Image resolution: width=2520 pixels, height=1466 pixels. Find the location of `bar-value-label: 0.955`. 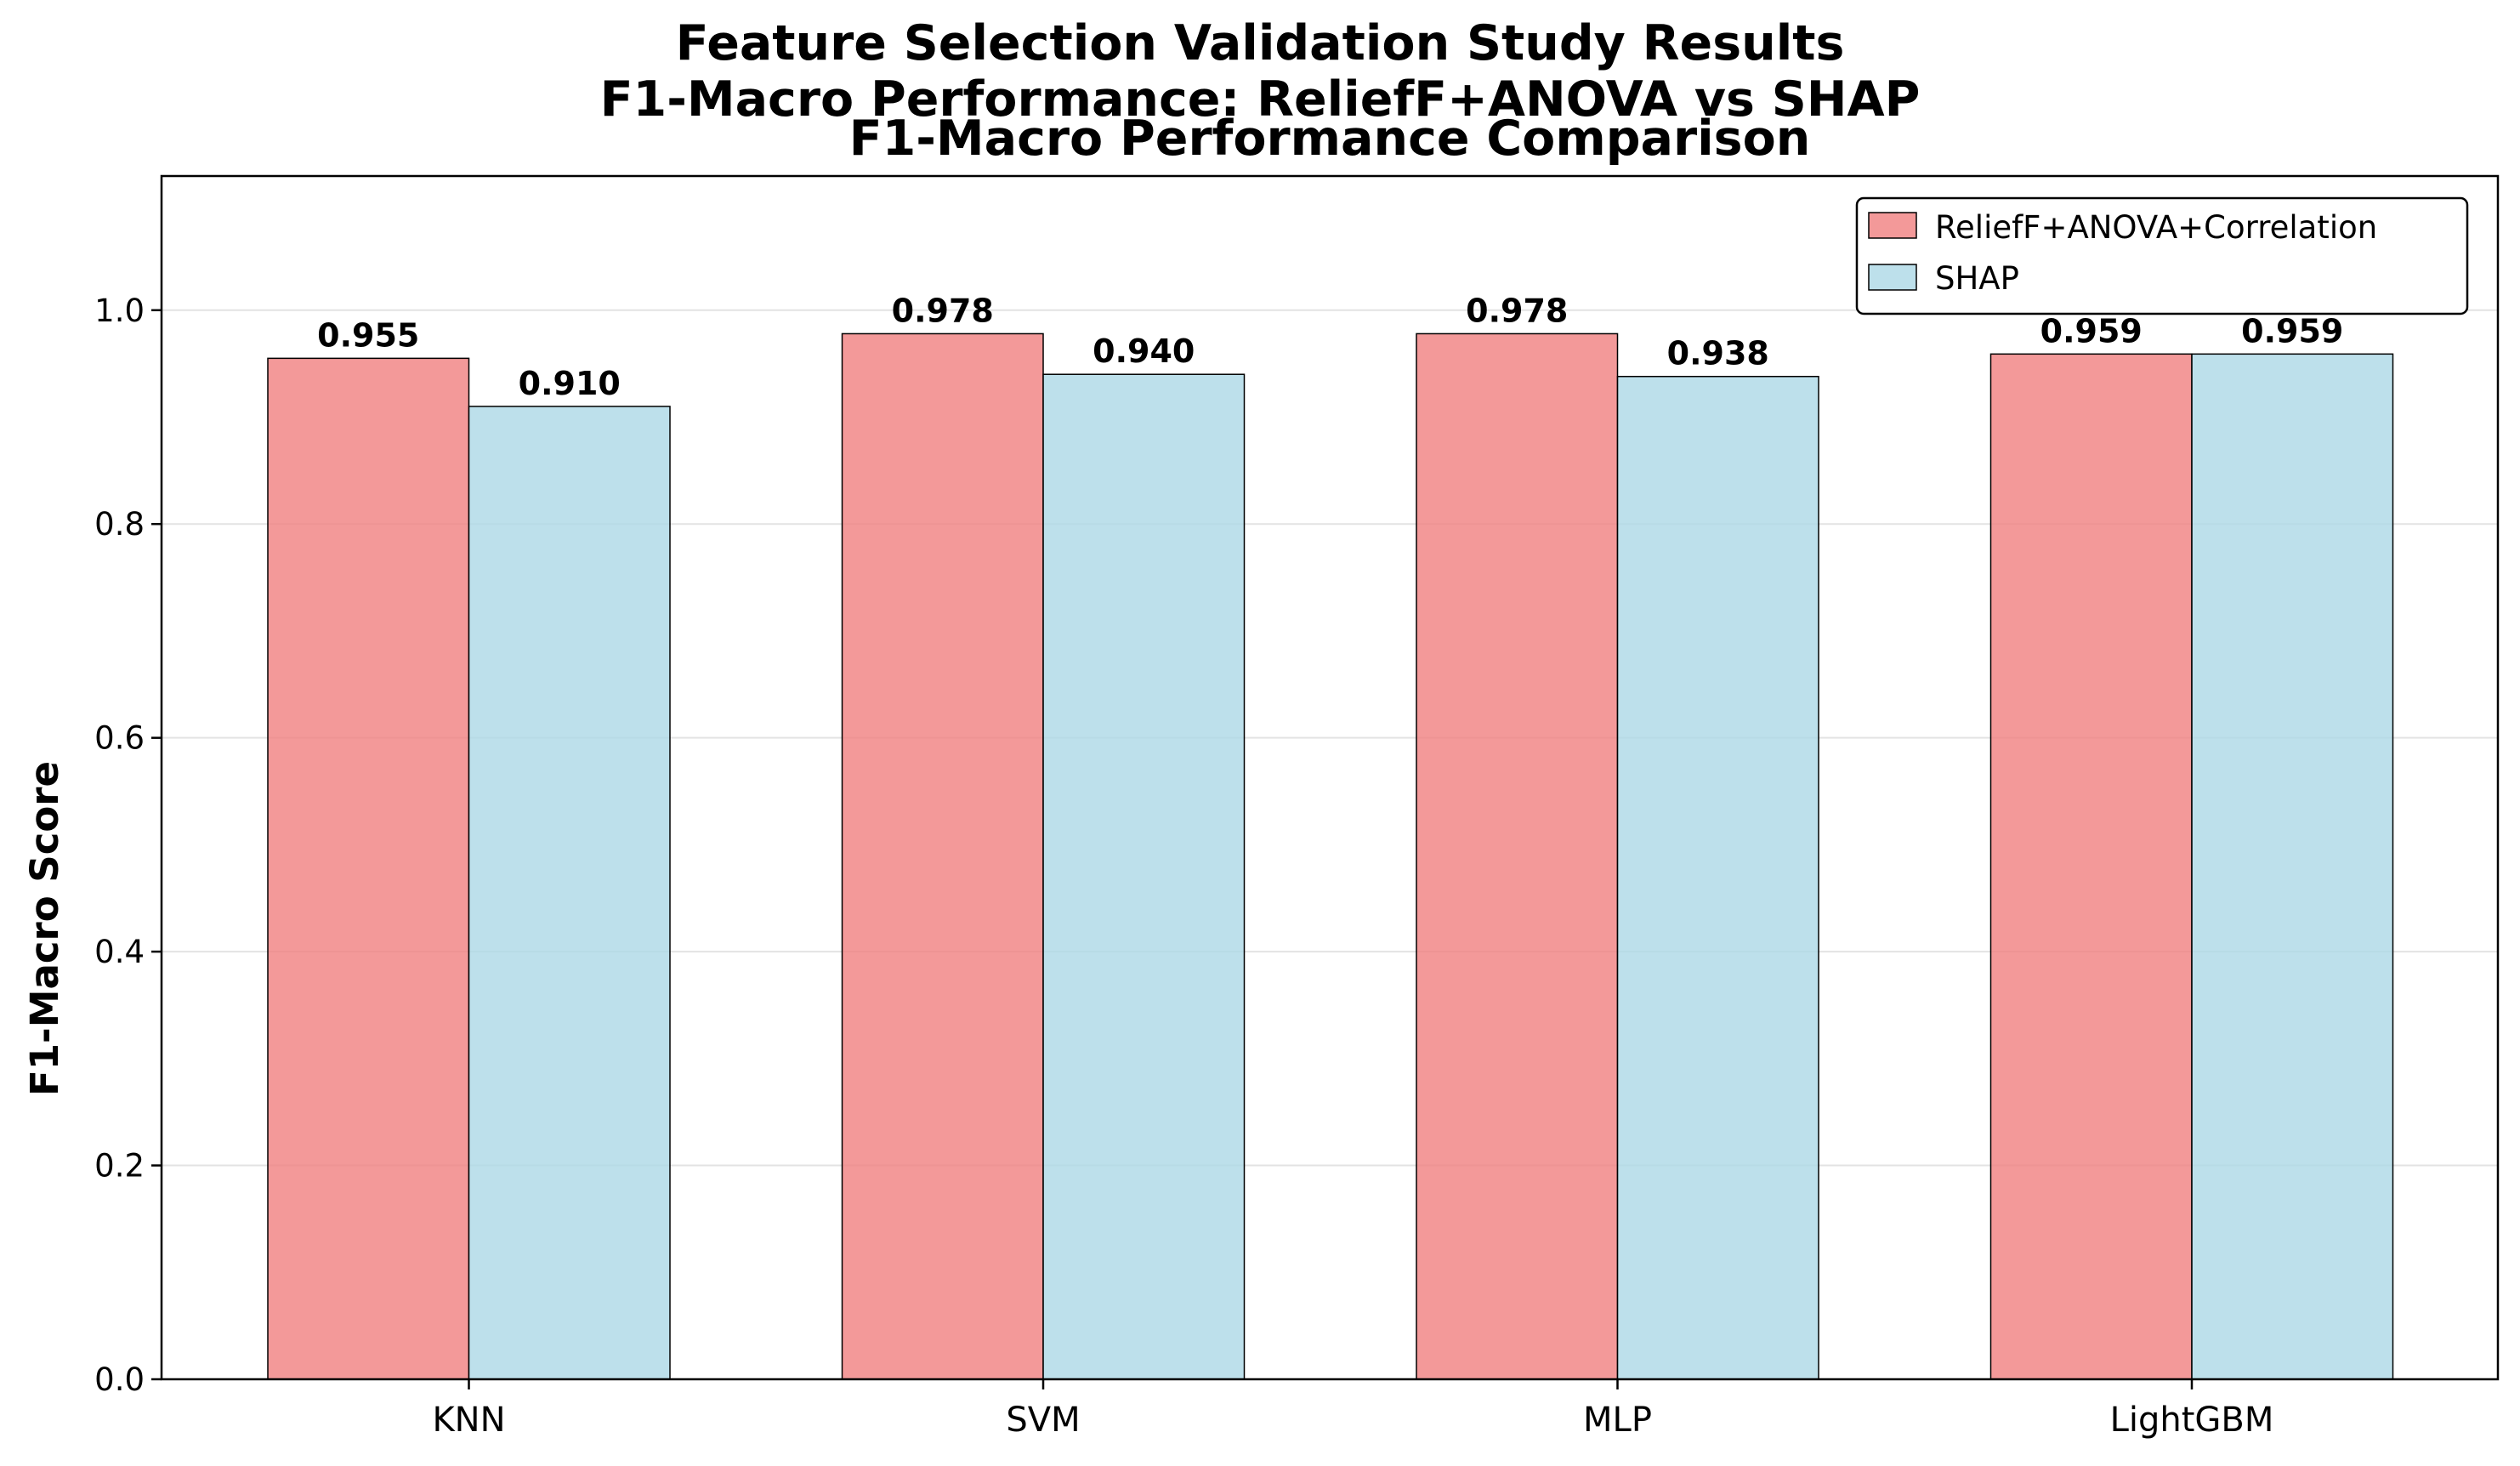

bar-value-label: 0.955 is located at coordinates (368, 335).